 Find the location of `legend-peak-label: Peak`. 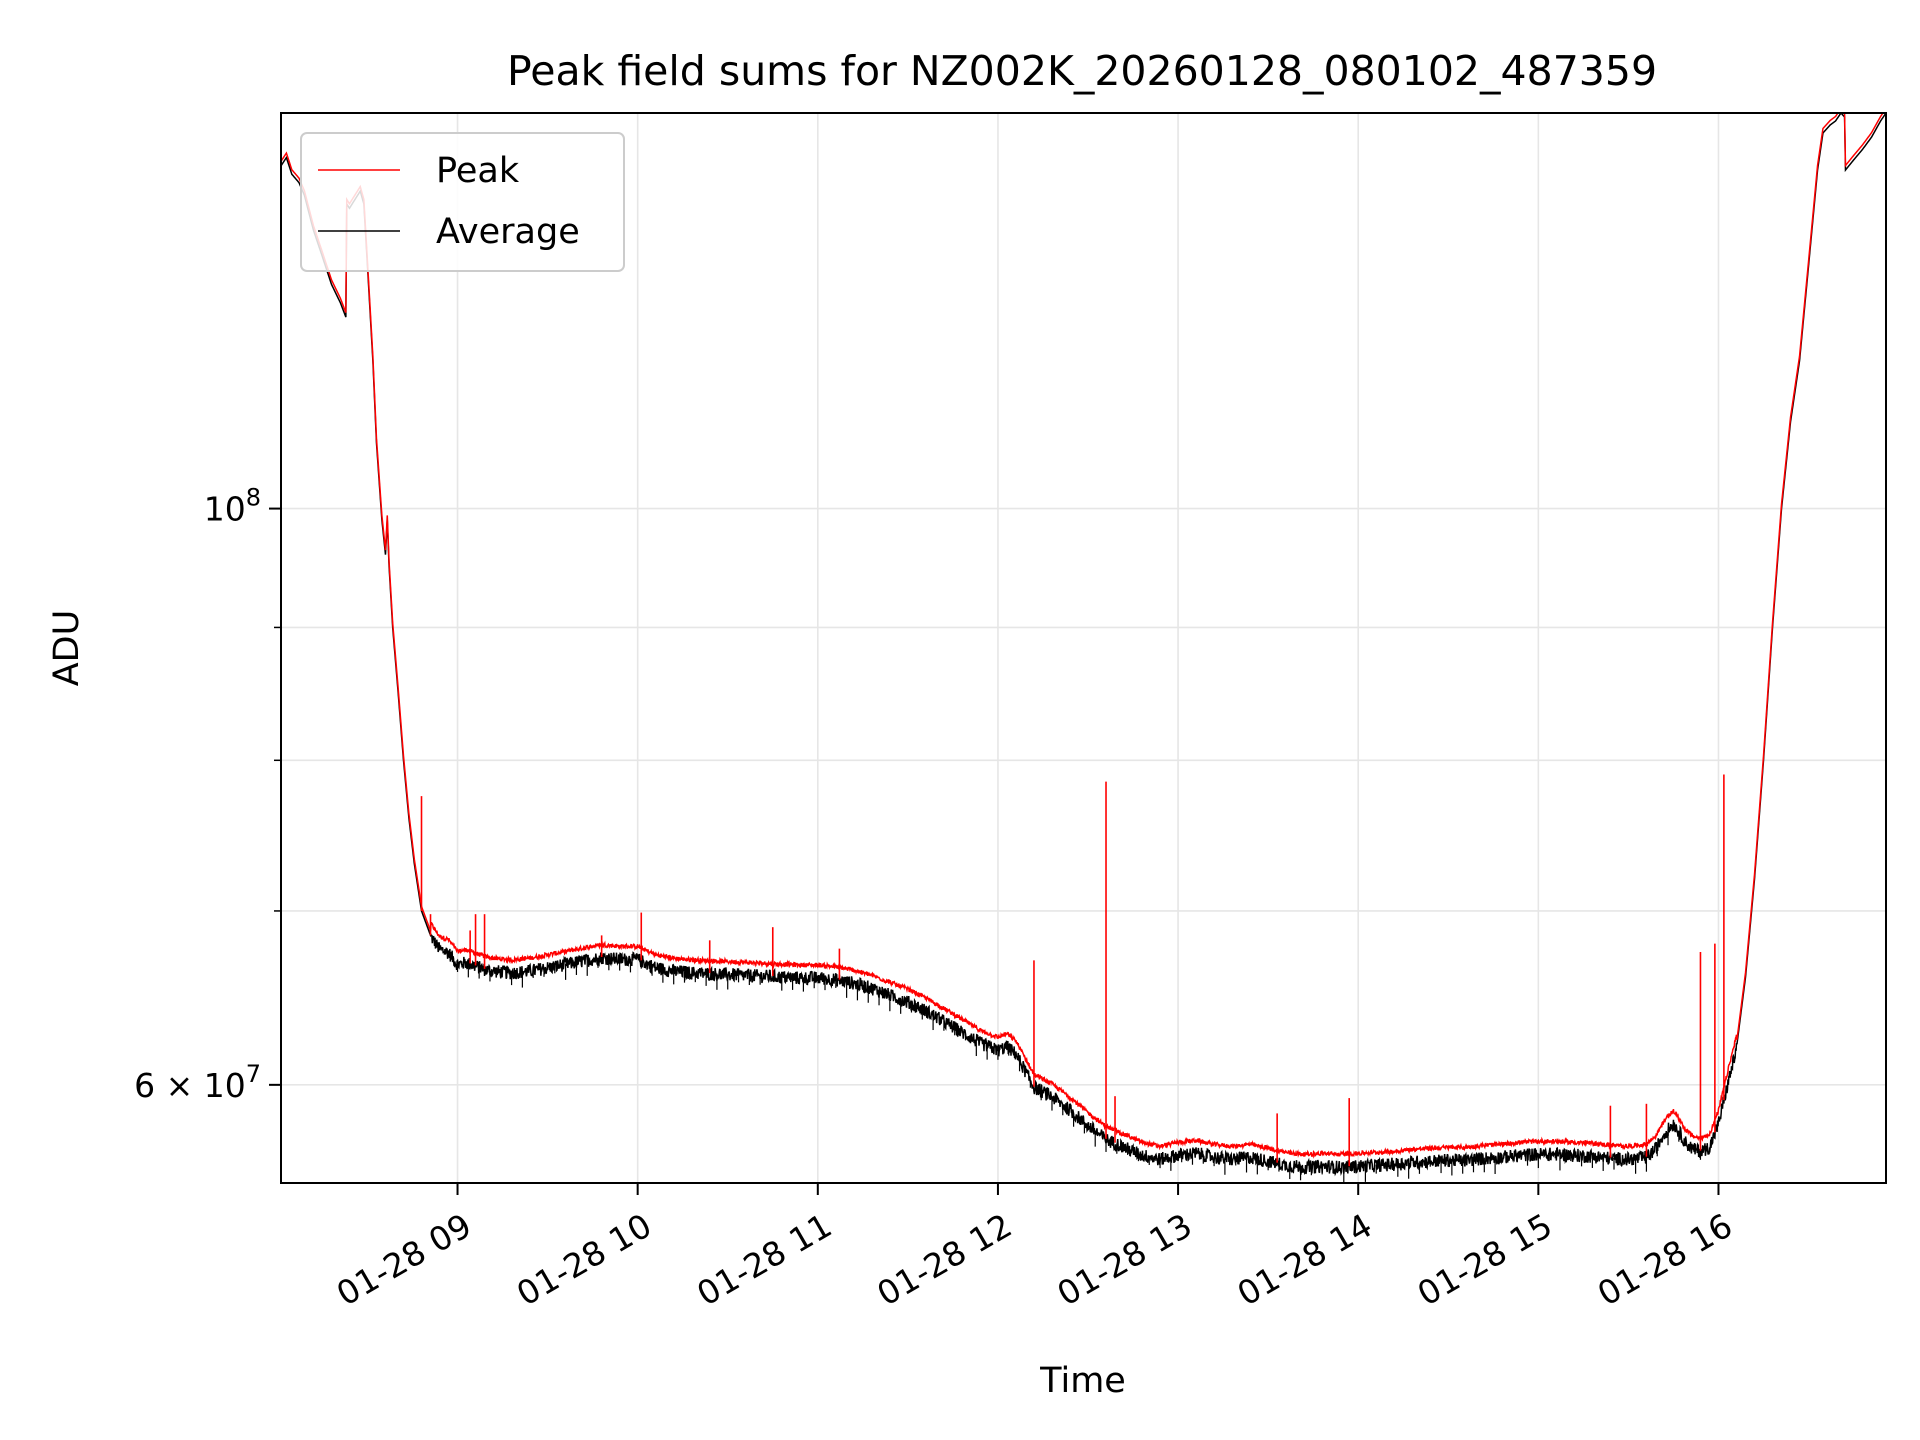

legend-peak-label: Peak is located at coordinates (478, 171).